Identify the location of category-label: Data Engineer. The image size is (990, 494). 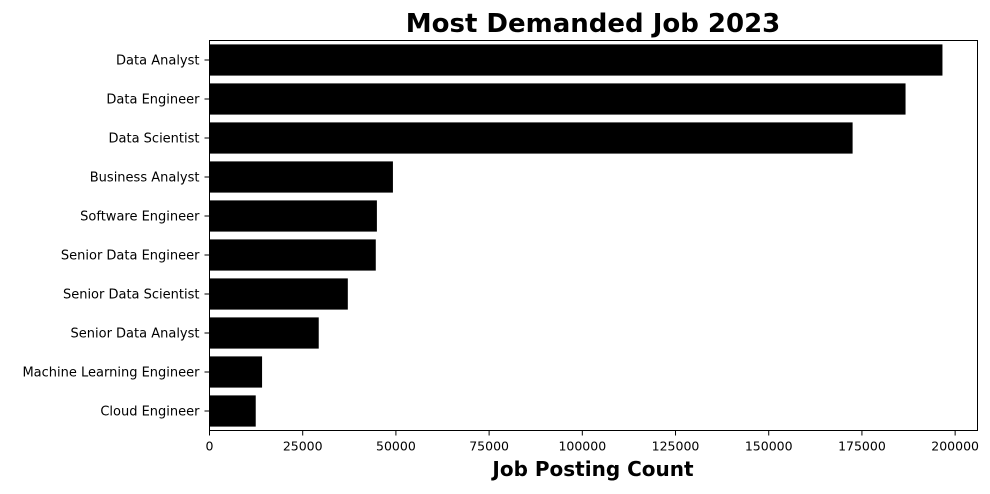
(153, 100).